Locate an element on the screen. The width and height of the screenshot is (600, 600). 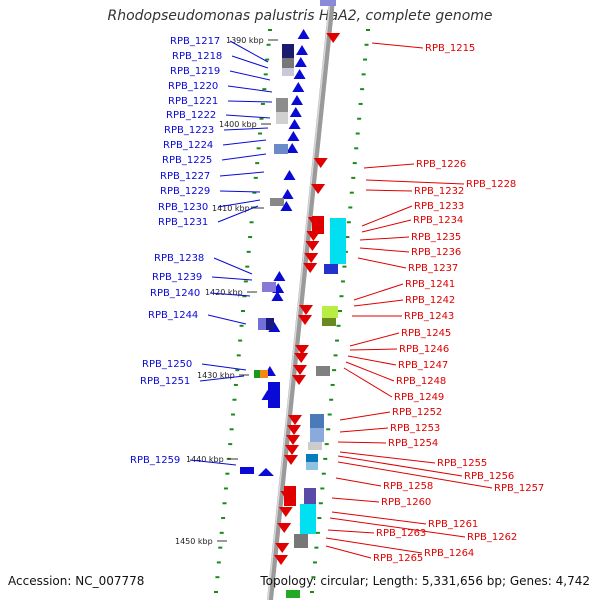
reverse-gene-label: RPB_1249 is located at coordinates (419, 397).